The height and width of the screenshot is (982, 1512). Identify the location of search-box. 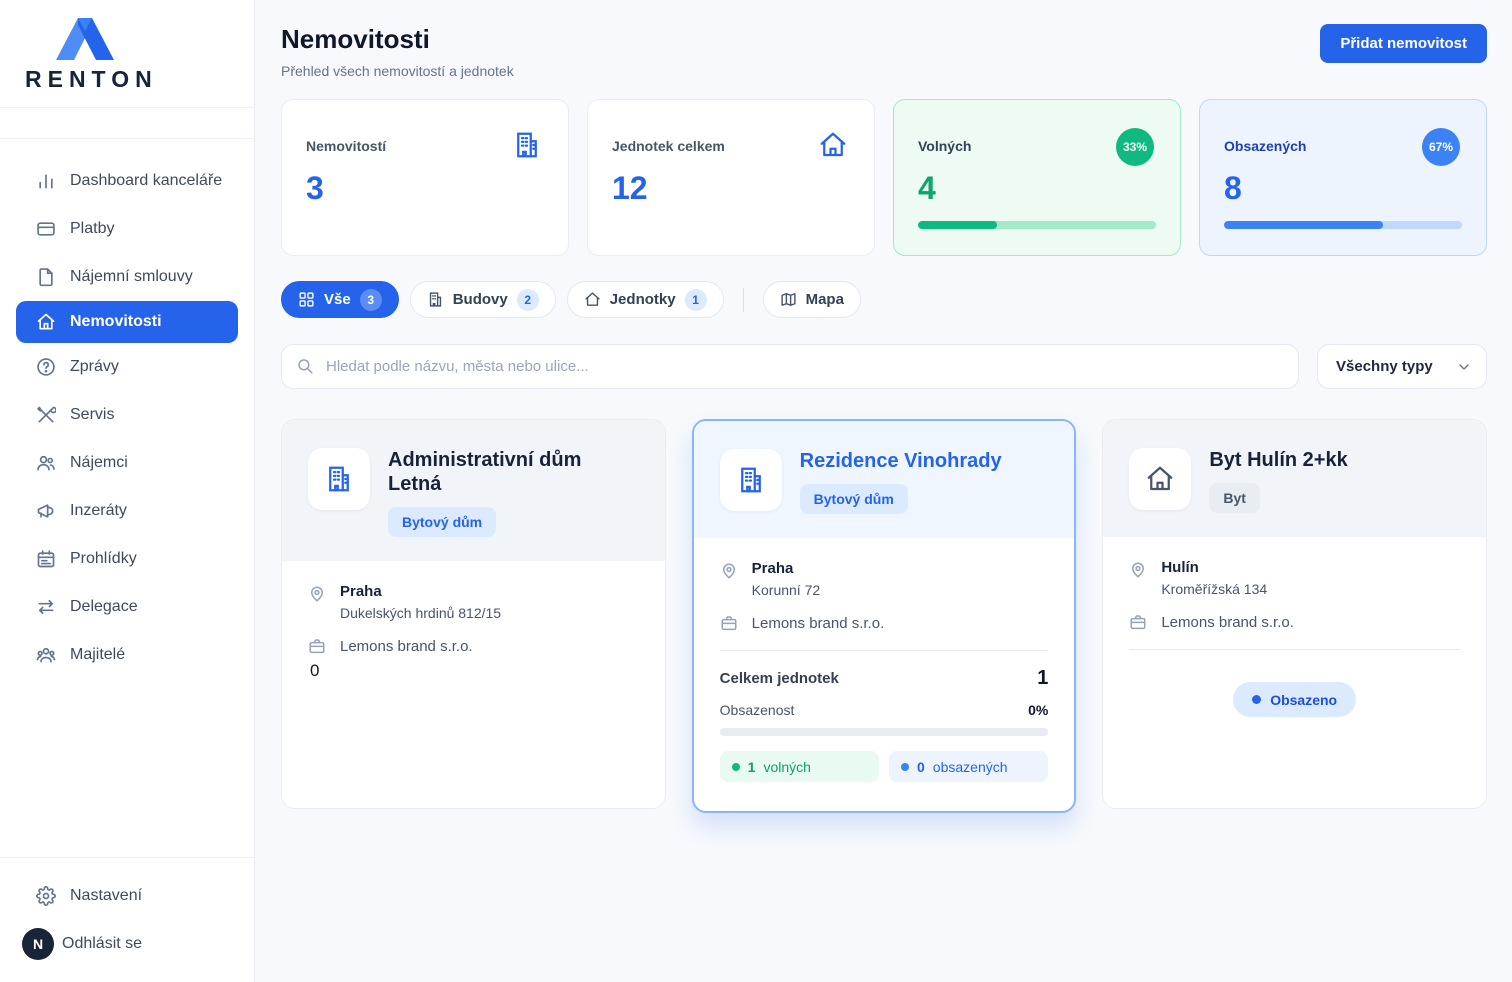
(790, 366).